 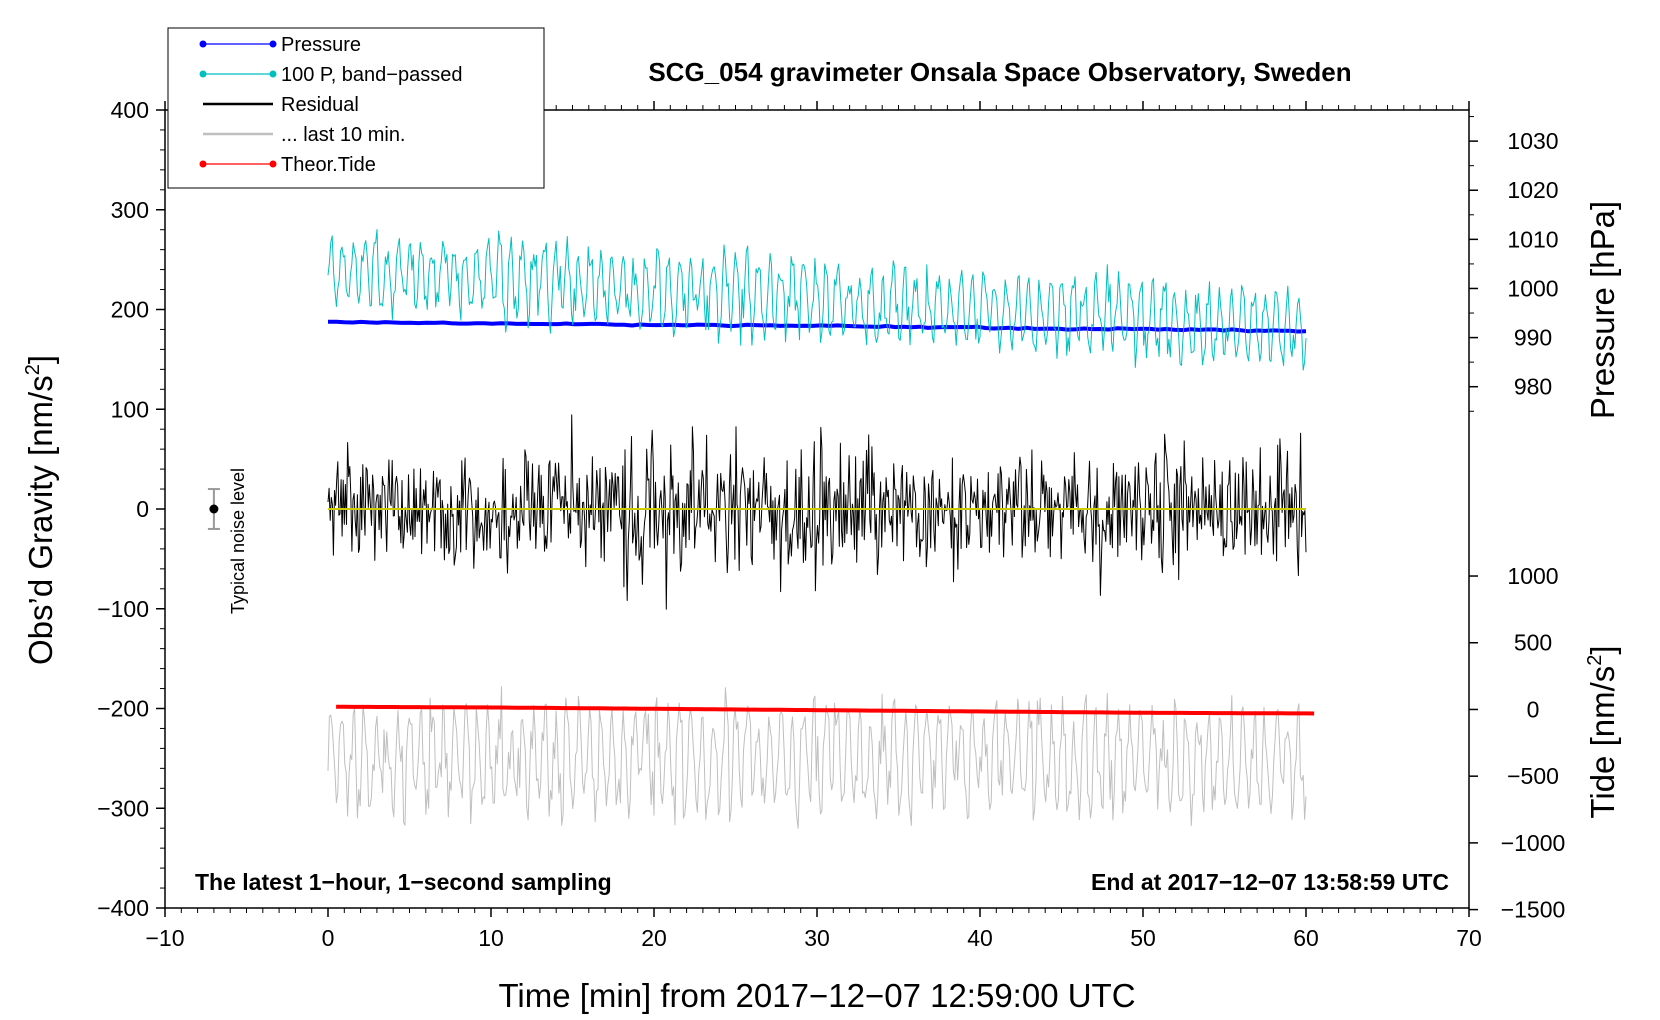 What do you see at coordinates (1533, 338) in the screenshot?
I see `pressure-tick-label: 990` at bounding box center [1533, 338].